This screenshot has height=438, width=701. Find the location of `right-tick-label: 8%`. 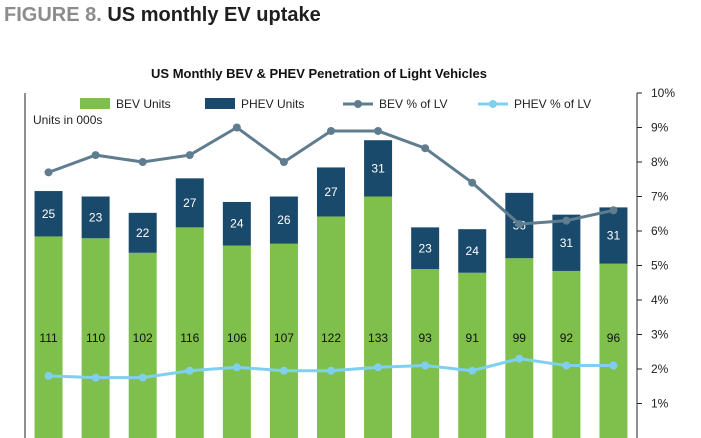

right-tick-label: 8% is located at coordinates (660, 162).